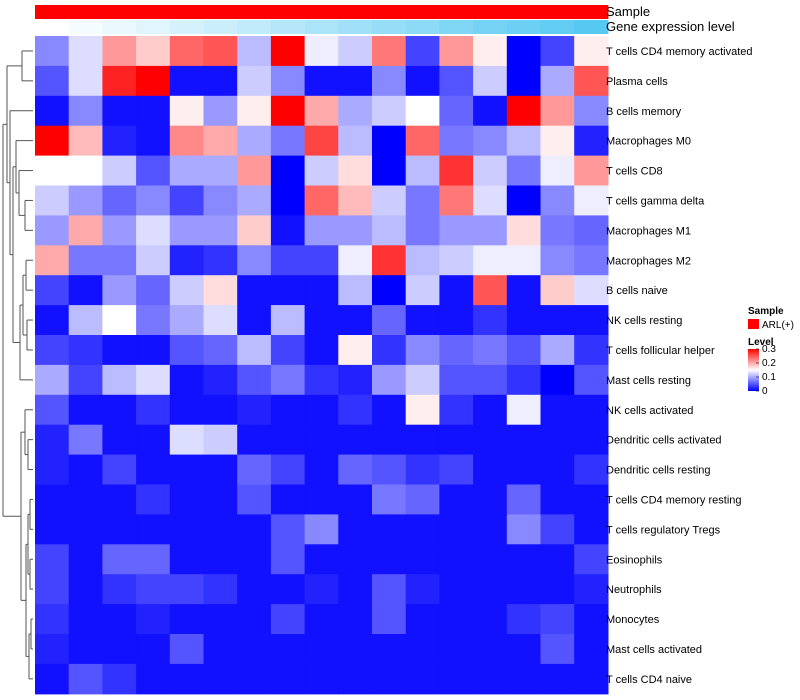 This screenshot has height=700, width=800. What do you see at coordinates (648, 142) in the screenshot?
I see `row-label: Macrophages M0` at bounding box center [648, 142].